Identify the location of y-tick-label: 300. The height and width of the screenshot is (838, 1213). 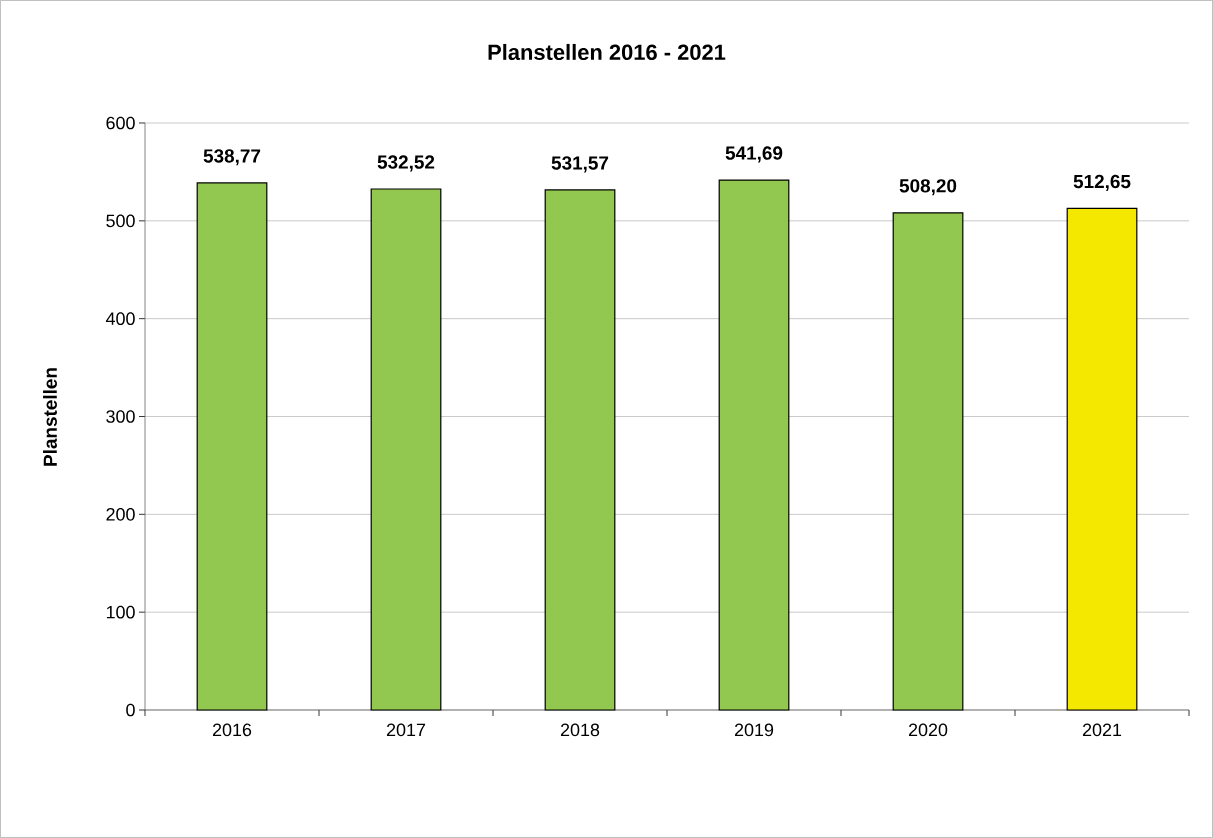
(120, 416).